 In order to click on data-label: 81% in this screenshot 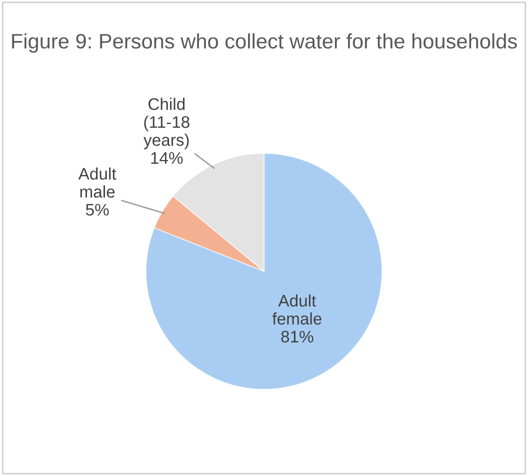, I will do `click(297, 336)`.